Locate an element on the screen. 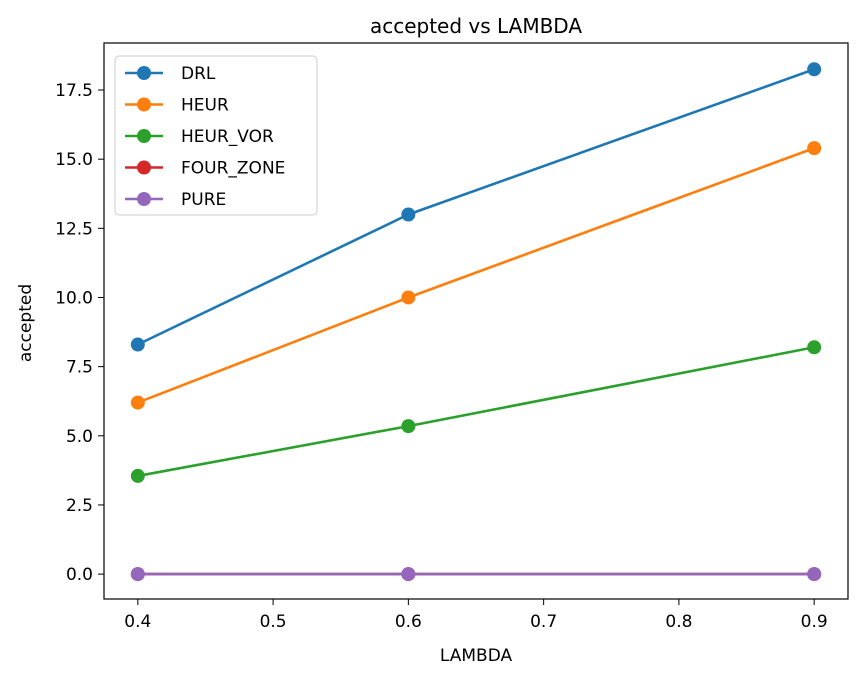  x-tick-label: 0.9 is located at coordinates (814, 622).